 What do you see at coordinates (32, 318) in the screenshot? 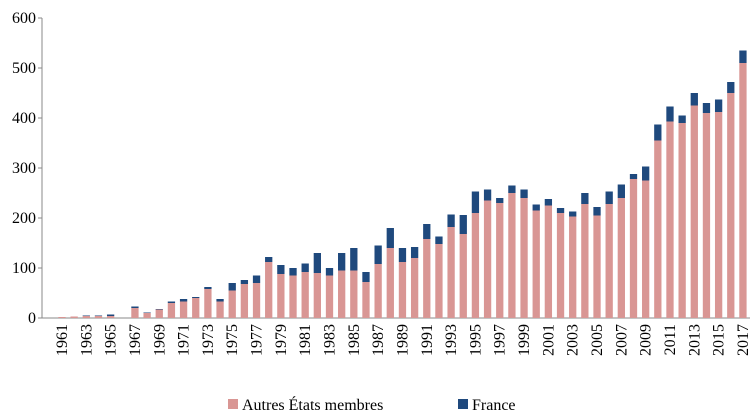
I see `y-tick-label: 0` at bounding box center [32, 318].